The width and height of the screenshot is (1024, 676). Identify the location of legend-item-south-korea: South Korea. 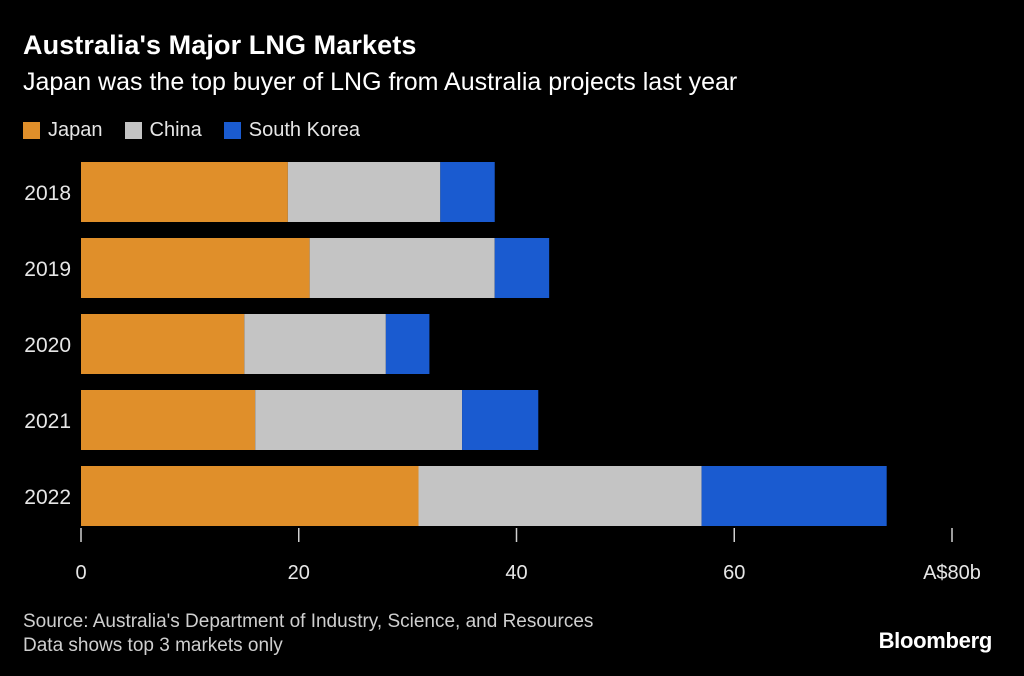
(291, 130).